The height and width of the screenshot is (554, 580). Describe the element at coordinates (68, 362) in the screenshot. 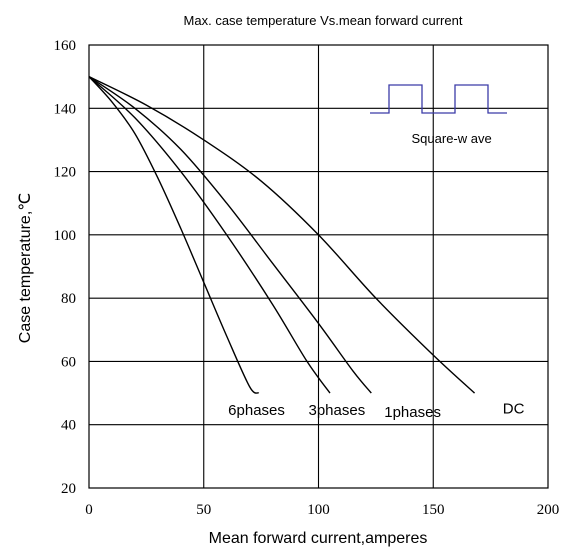

I see `y-tick-label: 60` at that location.